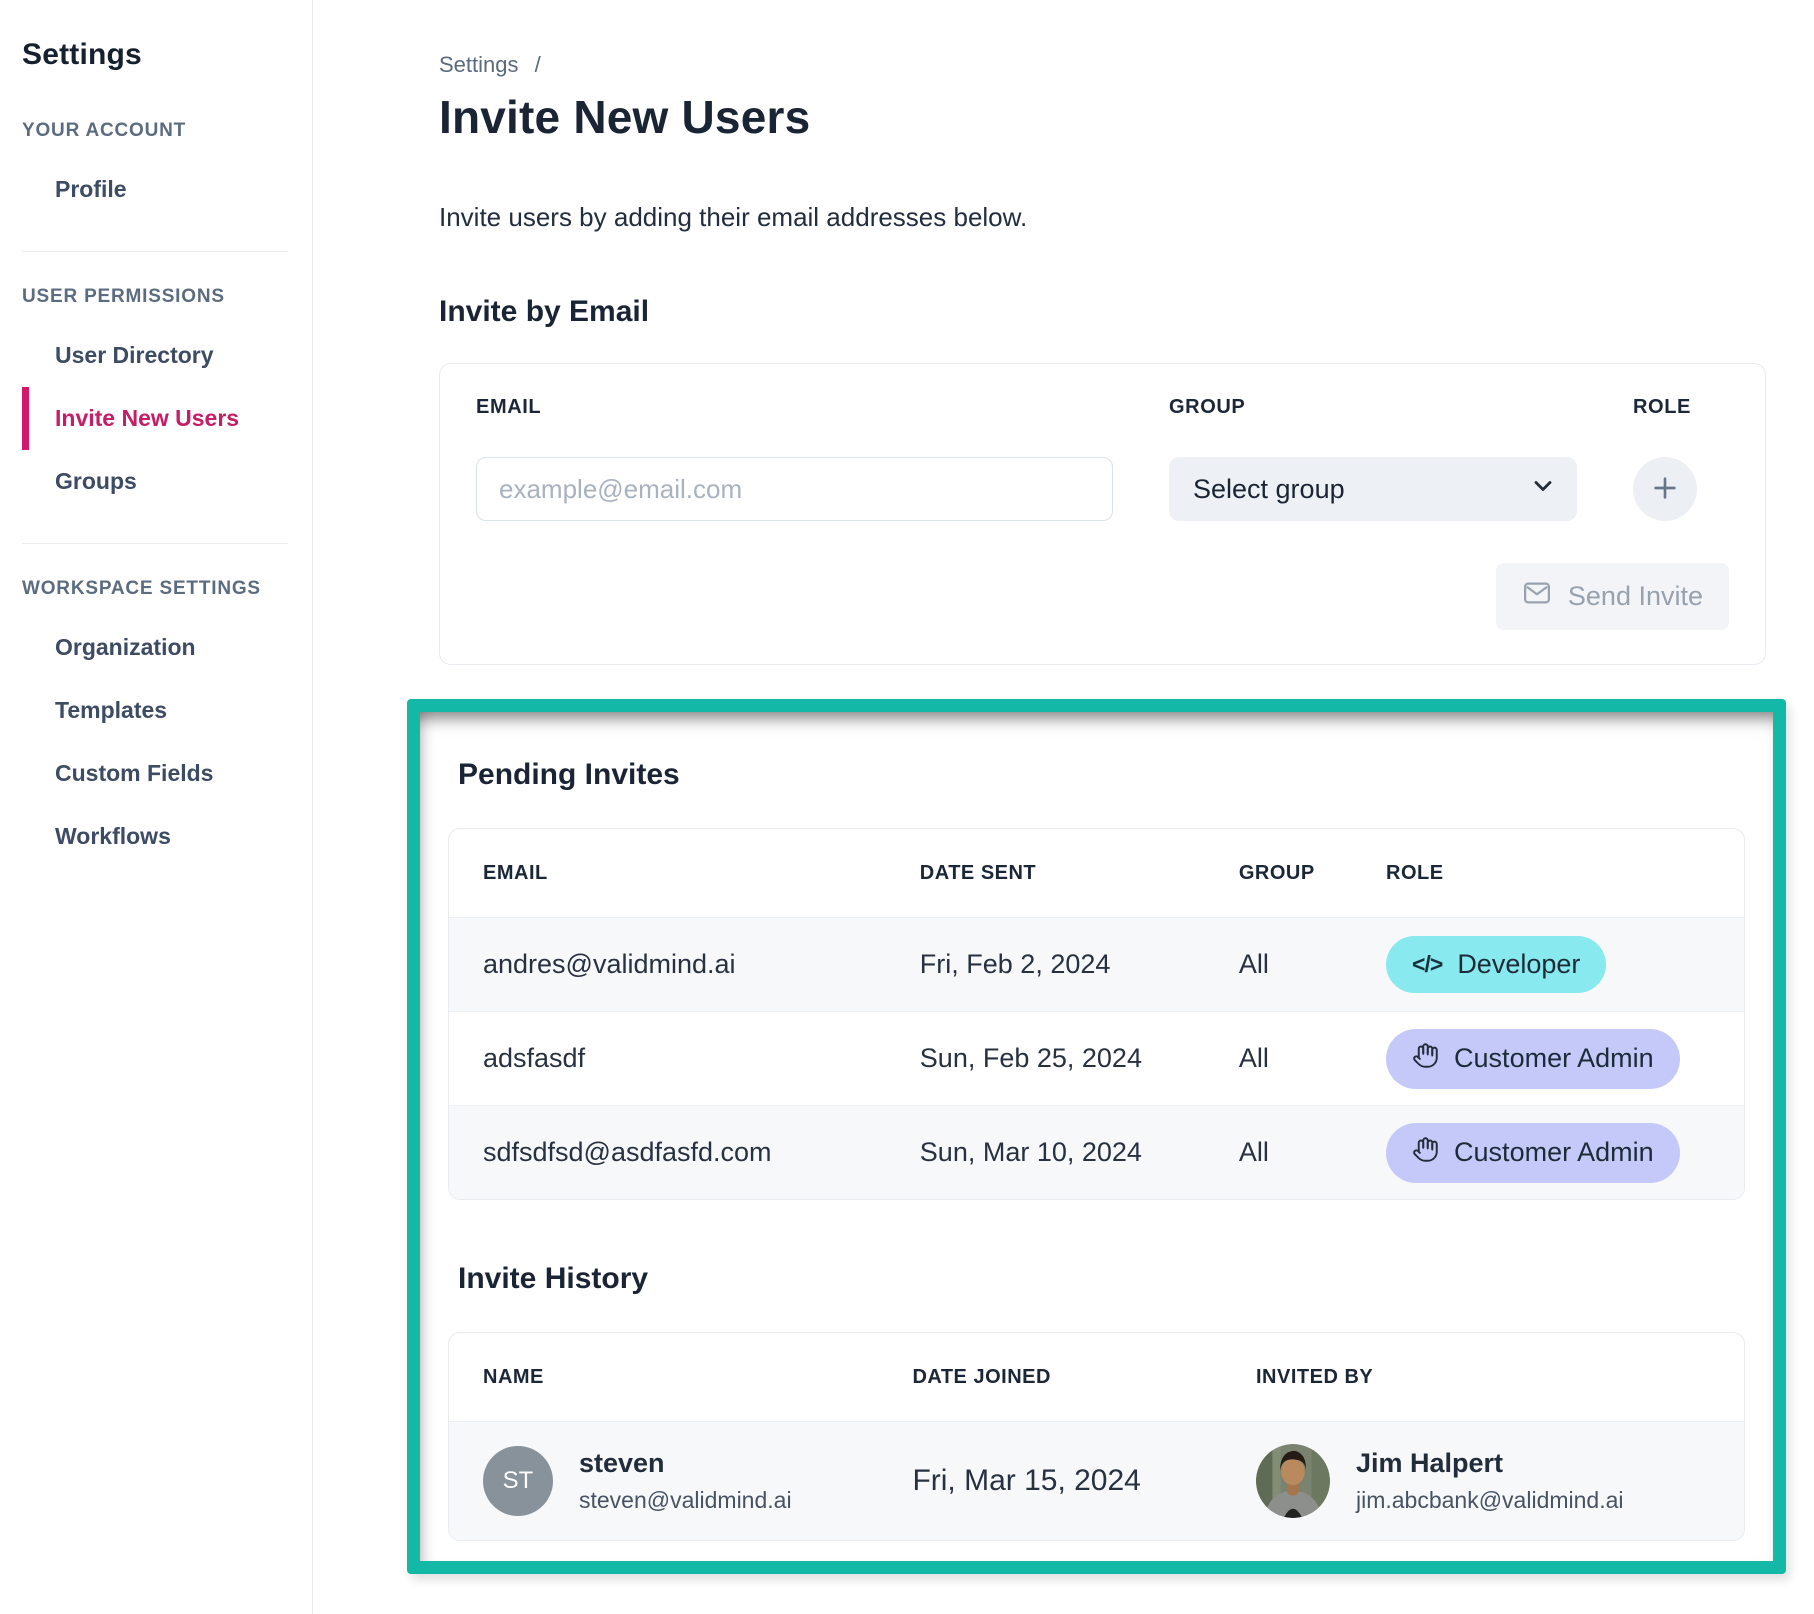 The height and width of the screenshot is (1614, 1814). What do you see at coordinates (627, 1152) in the screenshot?
I see `pending-email: sdfsdfsd@asdfasfd.com` at bounding box center [627, 1152].